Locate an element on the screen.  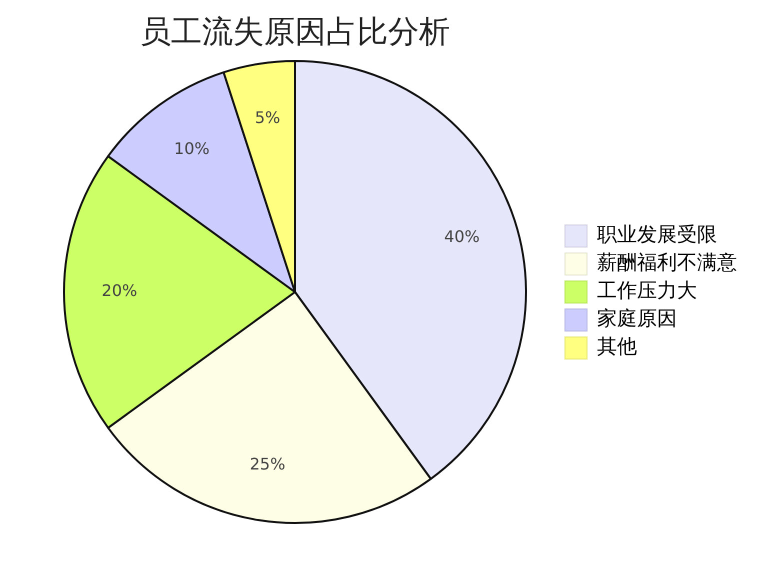
legend-label: 薪酬福利不满意 is located at coordinates (667, 262).